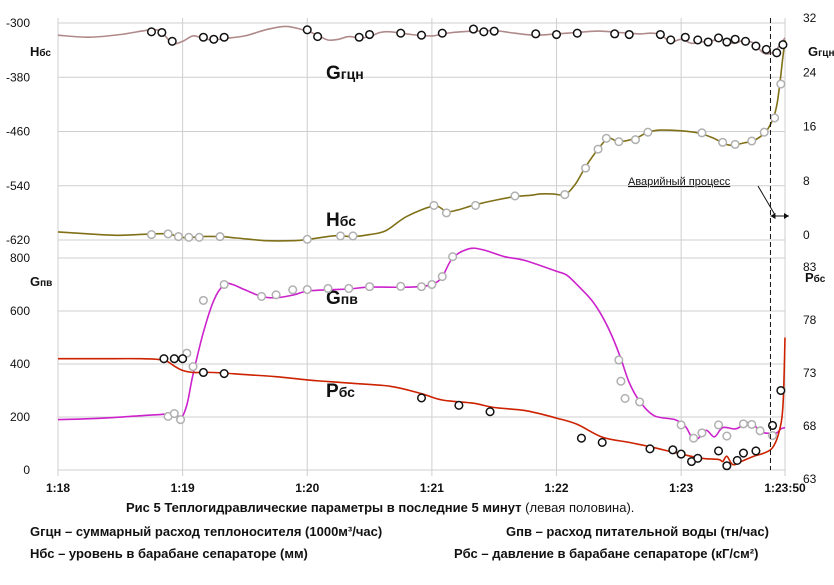 This screenshot has width=834, height=585. I want to click on annotation-leader, so click(766, 200).